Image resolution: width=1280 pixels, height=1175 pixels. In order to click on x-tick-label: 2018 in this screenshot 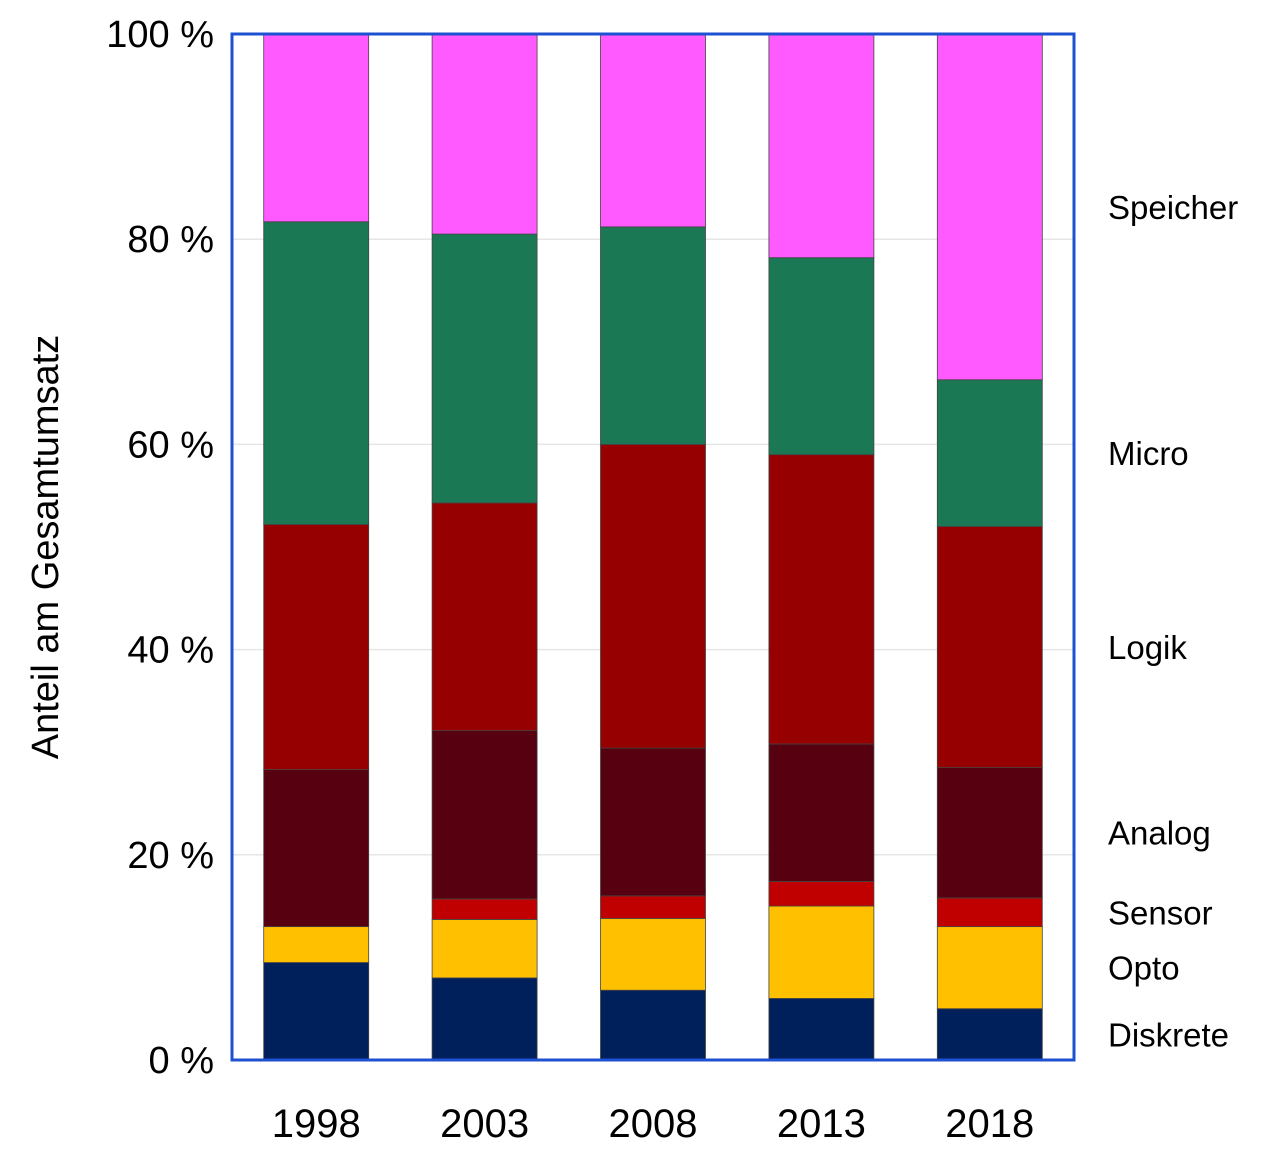, I will do `click(989, 1124)`.